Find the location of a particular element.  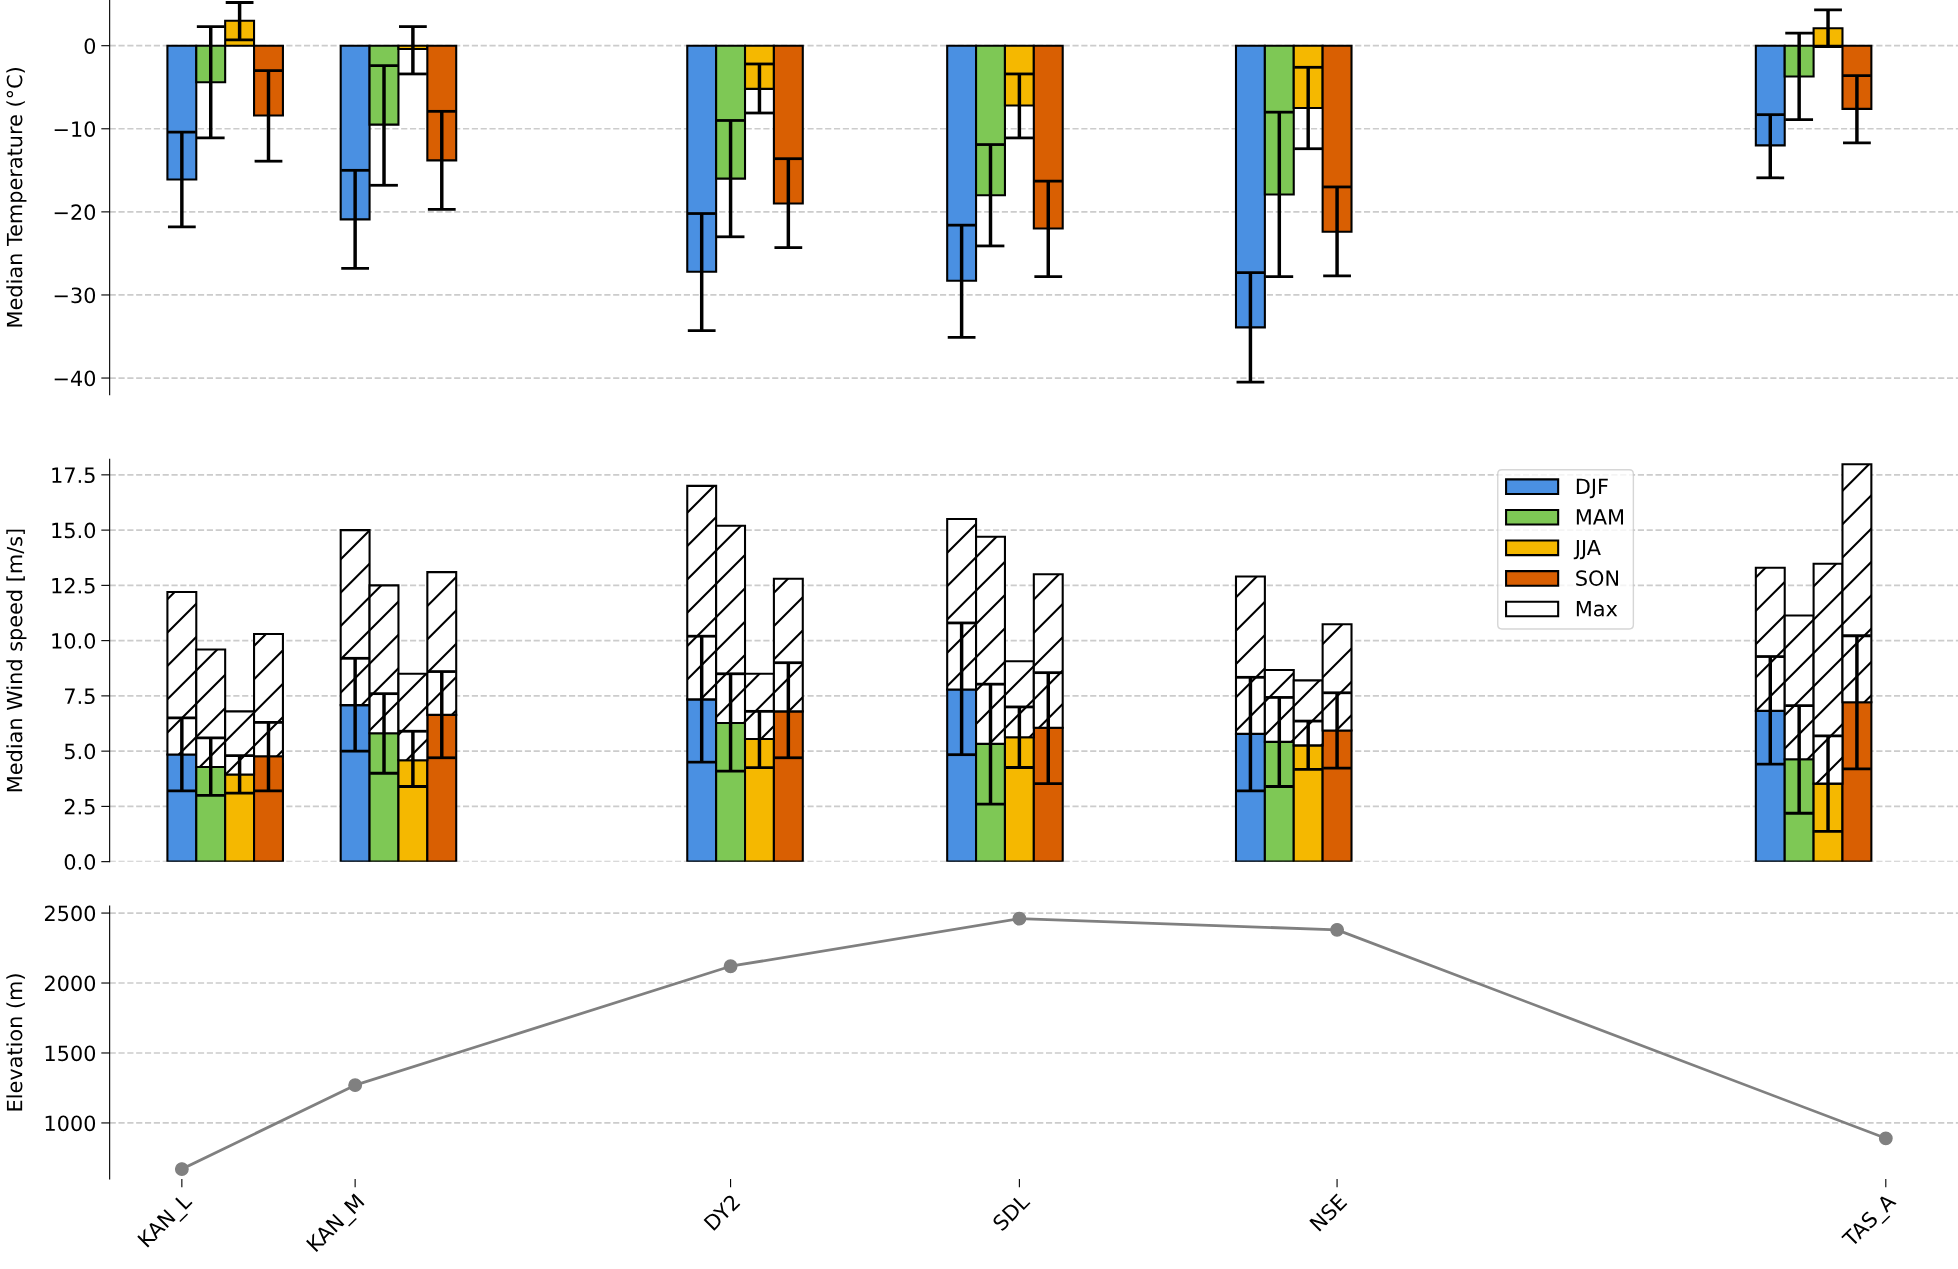

x-tick-label: SDL is located at coordinates (1011, 1212).